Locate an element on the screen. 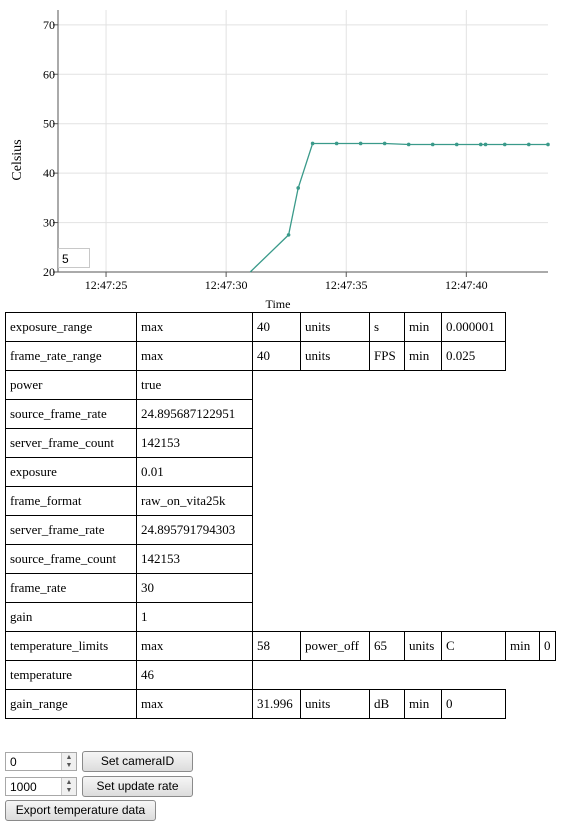 The height and width of the screenshot is (833, 577). prop-value: true is located at coordinates (194, 385).